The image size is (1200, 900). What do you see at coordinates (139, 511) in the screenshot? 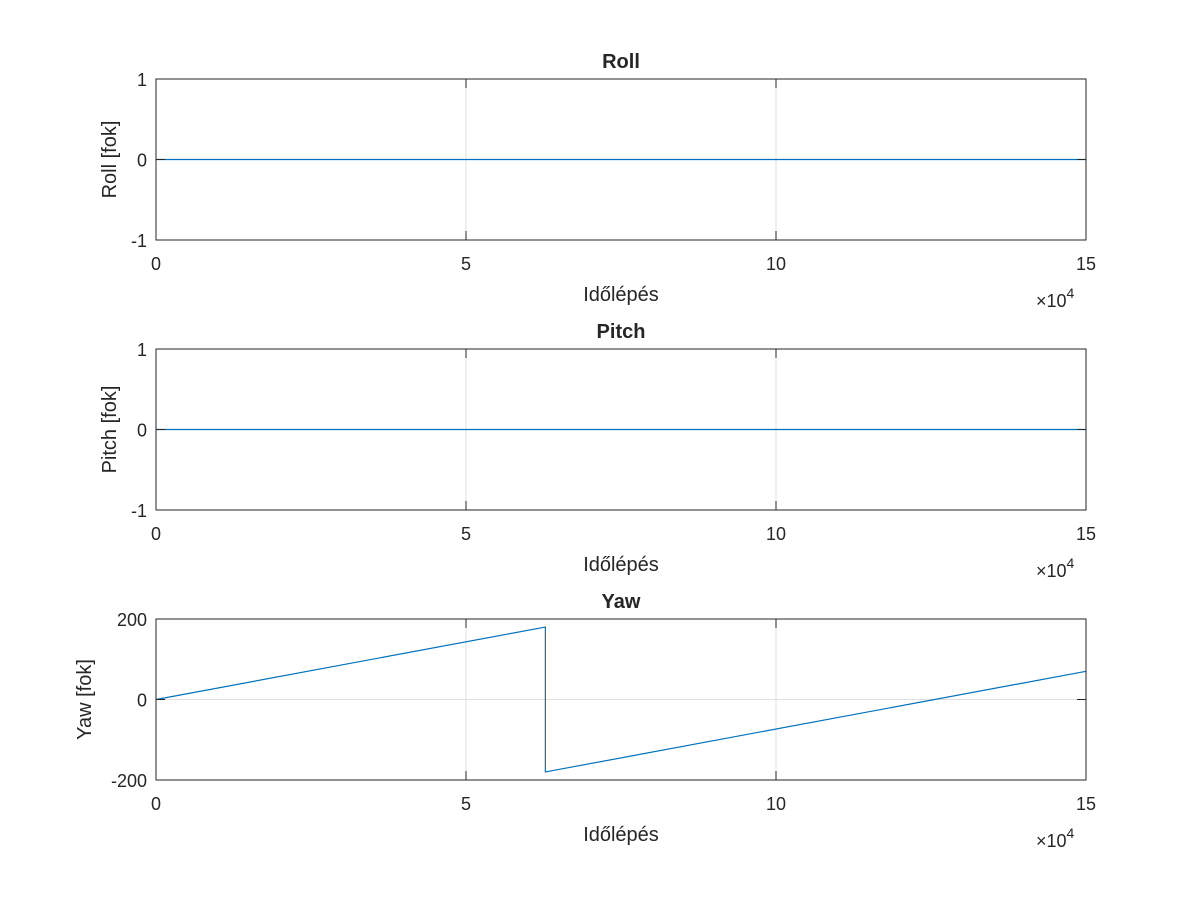
I see `pitch-ytick-label-0: -1` at bounding box center [139, 511].